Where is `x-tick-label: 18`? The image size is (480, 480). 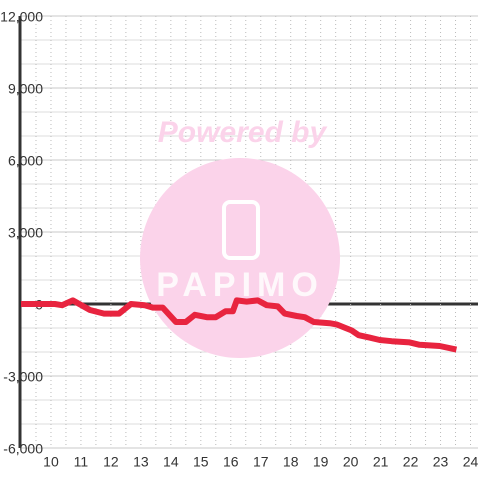 x-tick-label: 18 is located at coordinates (291, 462).